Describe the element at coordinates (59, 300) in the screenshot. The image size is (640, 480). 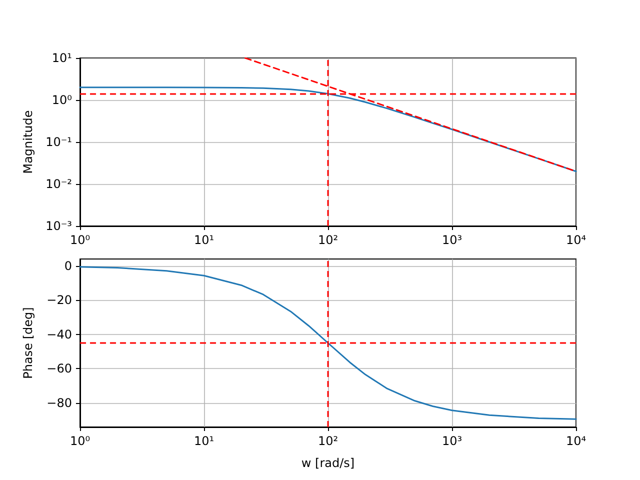
I see `y-tick-label: −20` at that location.